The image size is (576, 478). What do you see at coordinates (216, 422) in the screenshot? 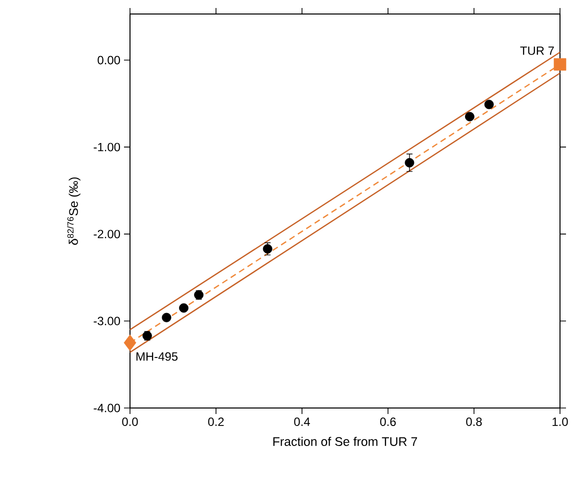
I see `x-tick-label: 0.2` at bounding box center [216, 422].